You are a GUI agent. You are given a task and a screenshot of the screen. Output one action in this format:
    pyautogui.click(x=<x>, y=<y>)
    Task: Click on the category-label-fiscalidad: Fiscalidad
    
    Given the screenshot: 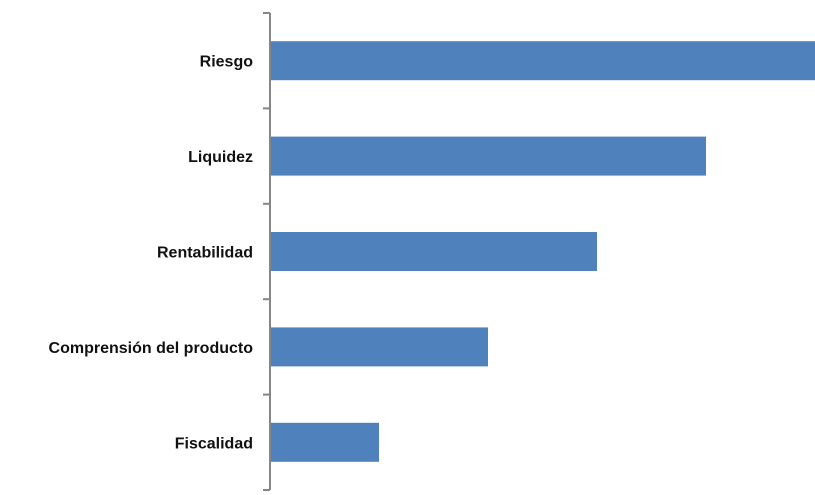 What is the action you would take?
    pyautogui.click(x=214, y=443)
    